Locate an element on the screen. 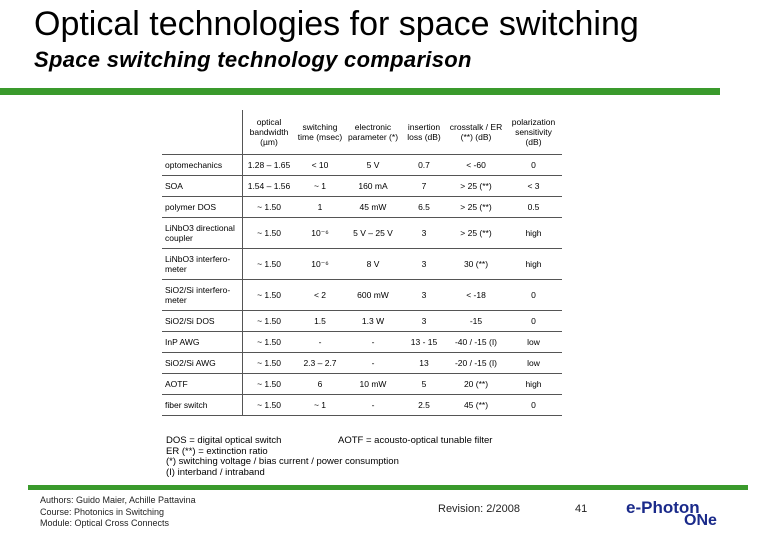  table-cell: 13 is located at coordinates (424, 363).